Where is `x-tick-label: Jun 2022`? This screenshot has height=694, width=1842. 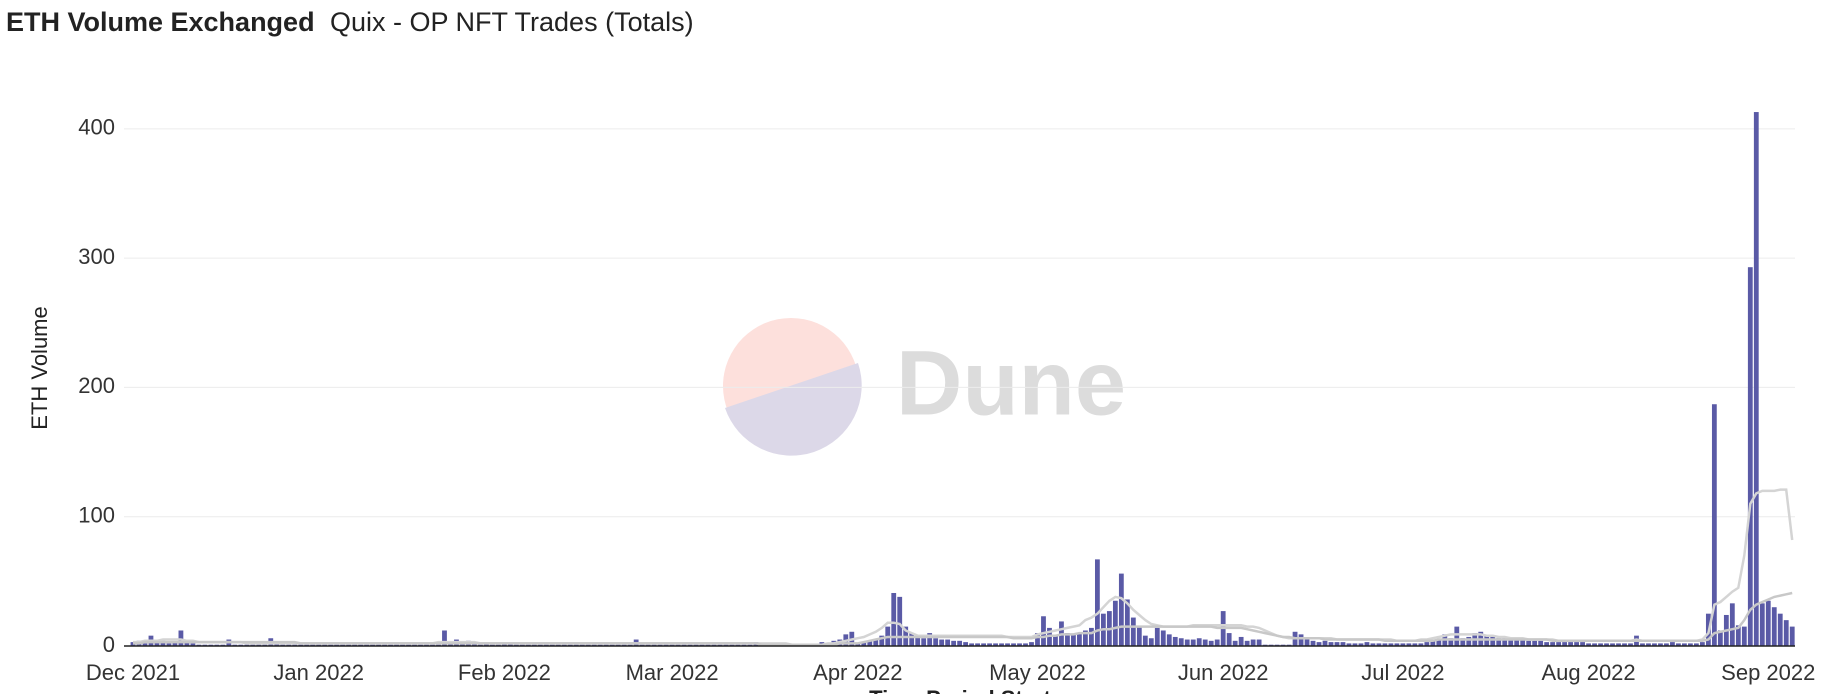
x-tick-label: Jun 2022 is located at coordinates (1223, 672).